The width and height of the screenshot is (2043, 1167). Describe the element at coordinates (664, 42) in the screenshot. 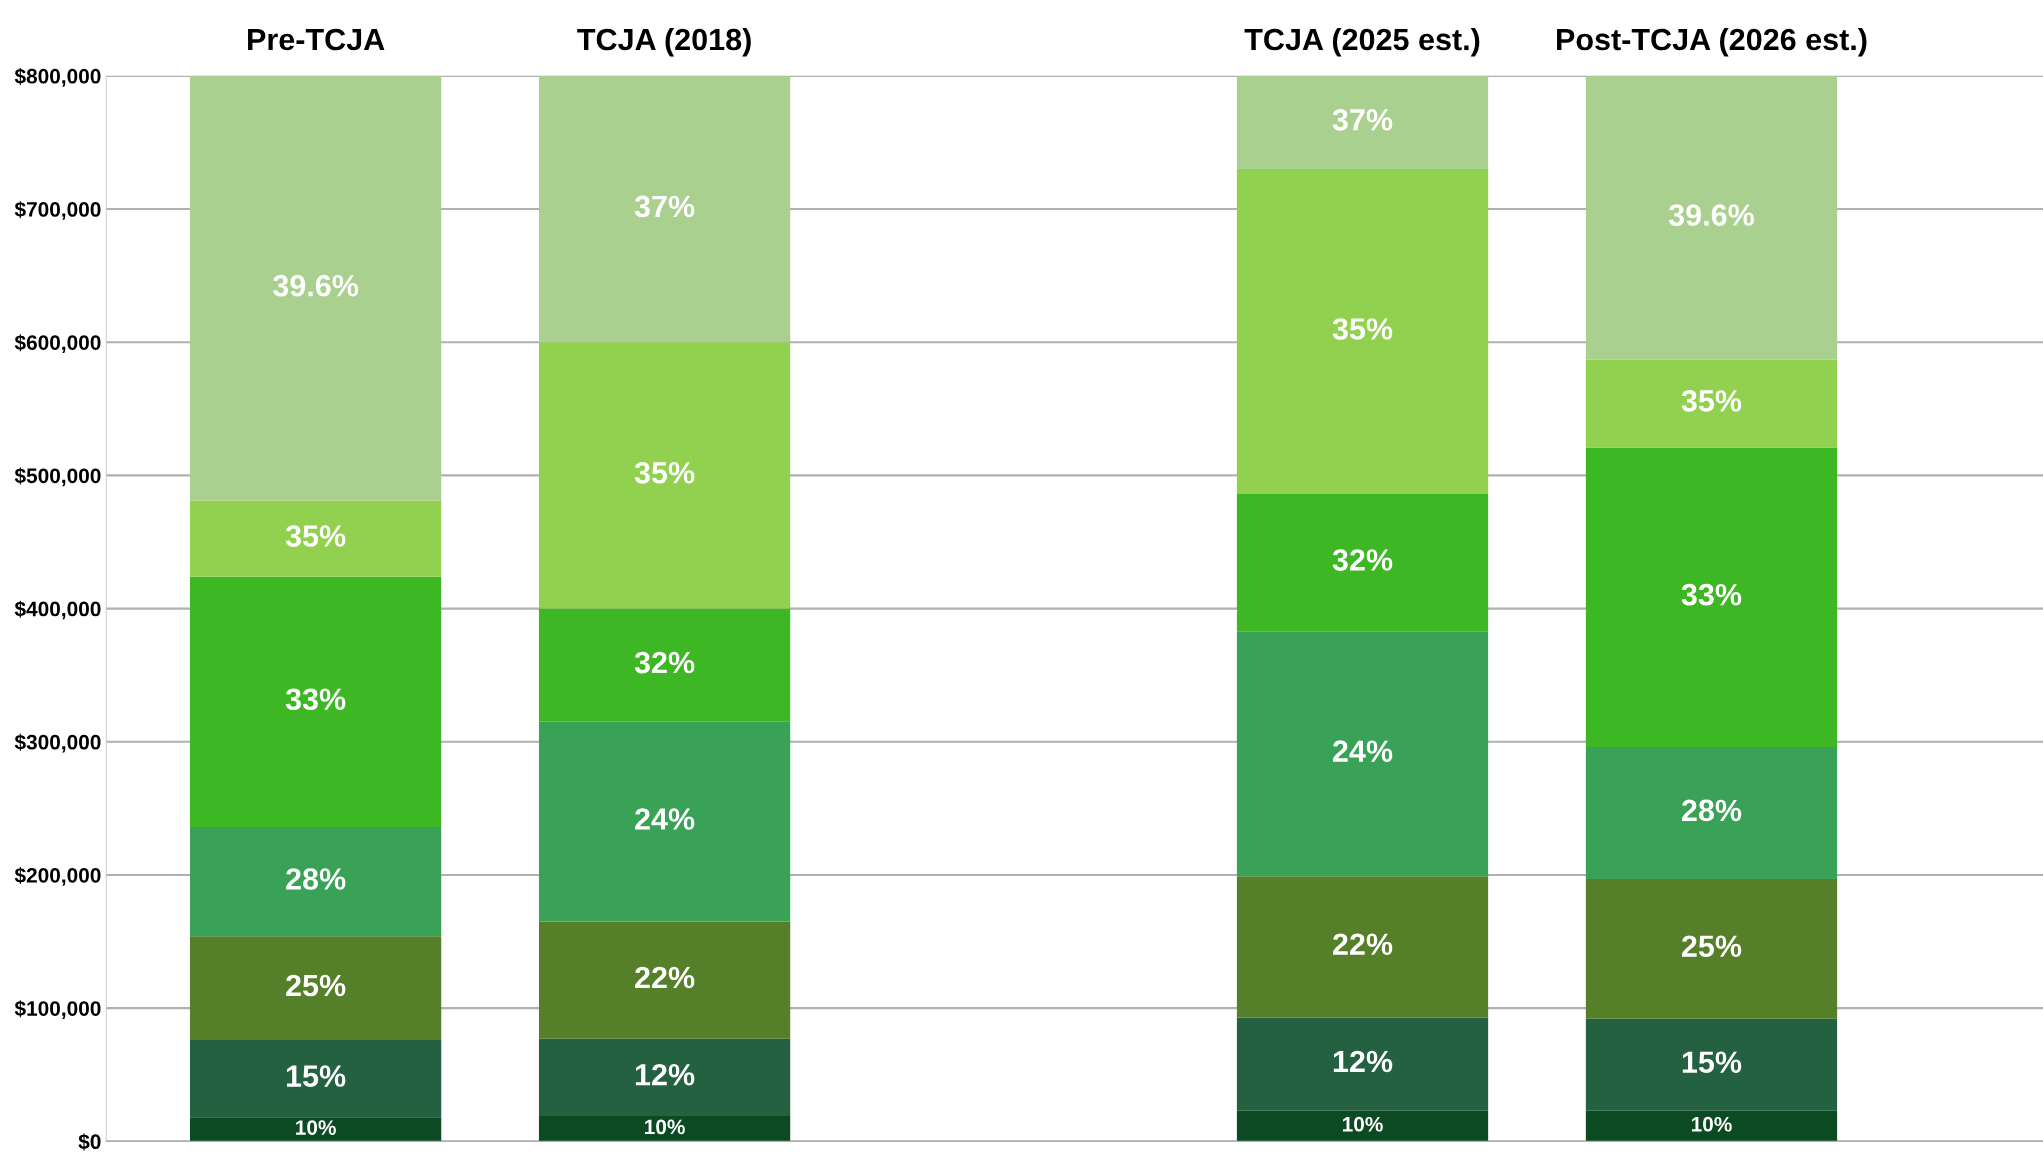

I see `x-tick-label: TCJA (2018)` at that location.